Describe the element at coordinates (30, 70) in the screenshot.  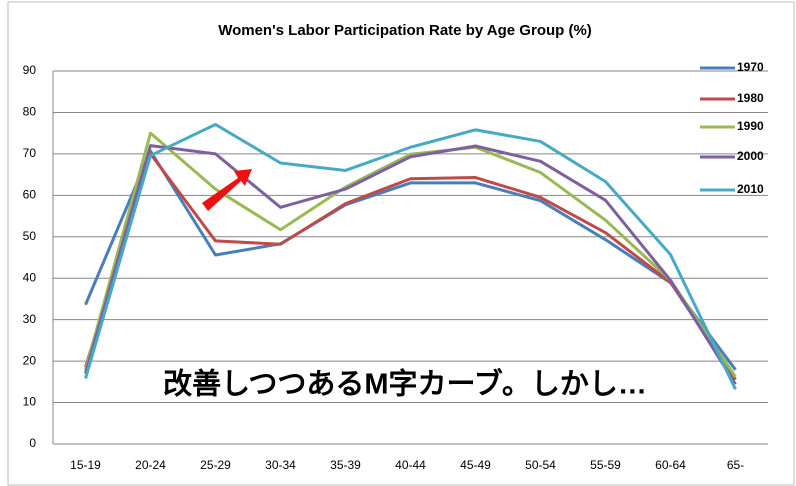
I see `y-tick-label: 90` at that location.